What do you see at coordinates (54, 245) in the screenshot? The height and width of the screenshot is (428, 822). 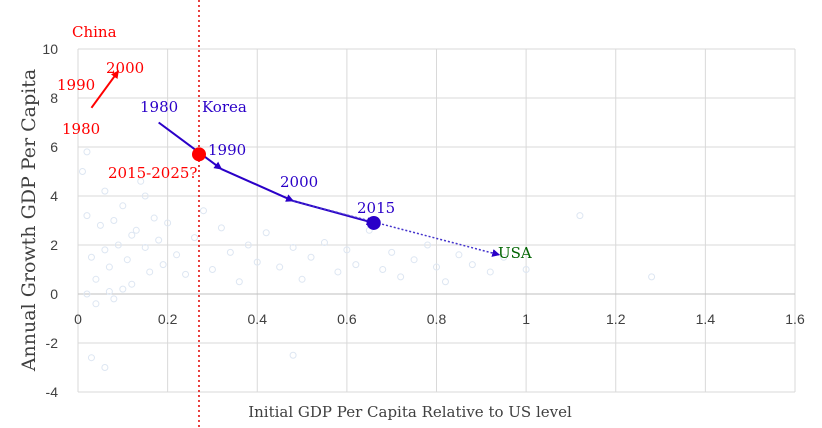 I see `y-tick-label: 2` at bounding box center [54, 245].